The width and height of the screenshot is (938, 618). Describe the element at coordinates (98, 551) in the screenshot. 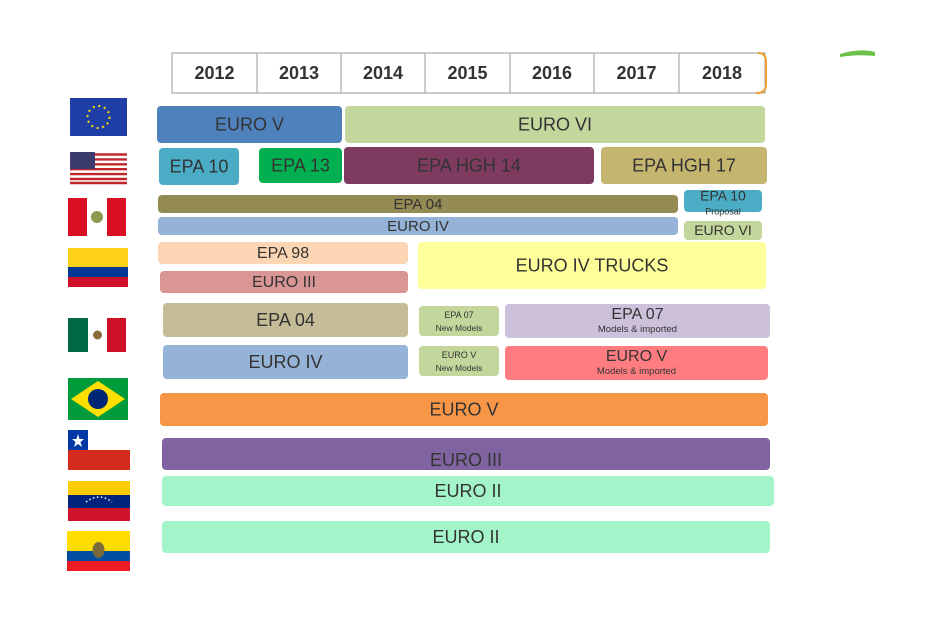

I see `flag-ecuador` at that location.